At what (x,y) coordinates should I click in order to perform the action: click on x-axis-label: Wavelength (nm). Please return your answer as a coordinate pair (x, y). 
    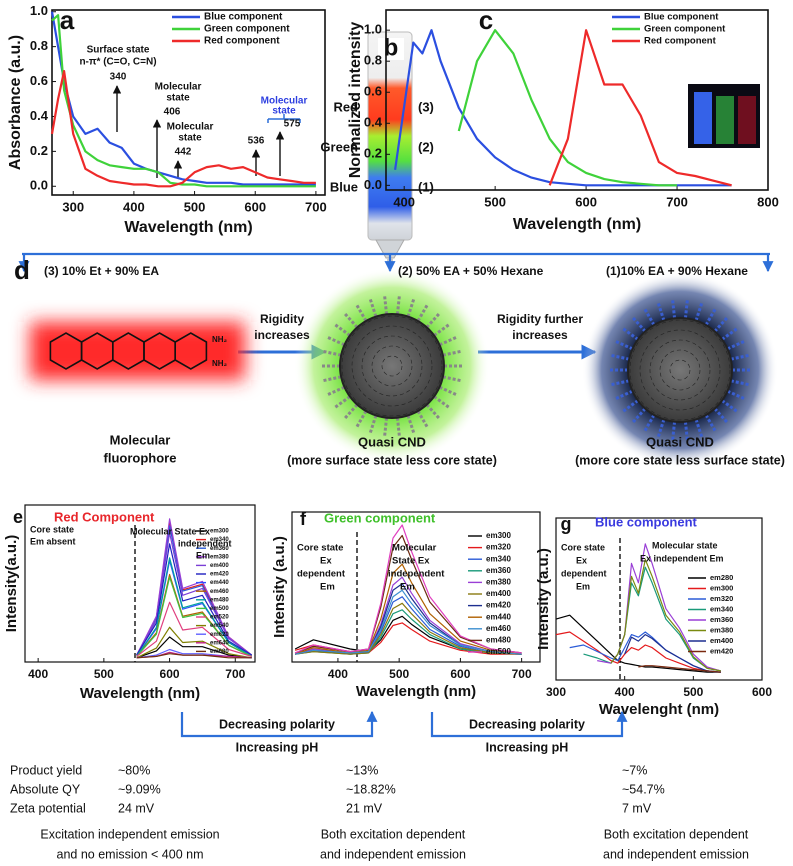
    Looking at the image, I should click on (577, 224).